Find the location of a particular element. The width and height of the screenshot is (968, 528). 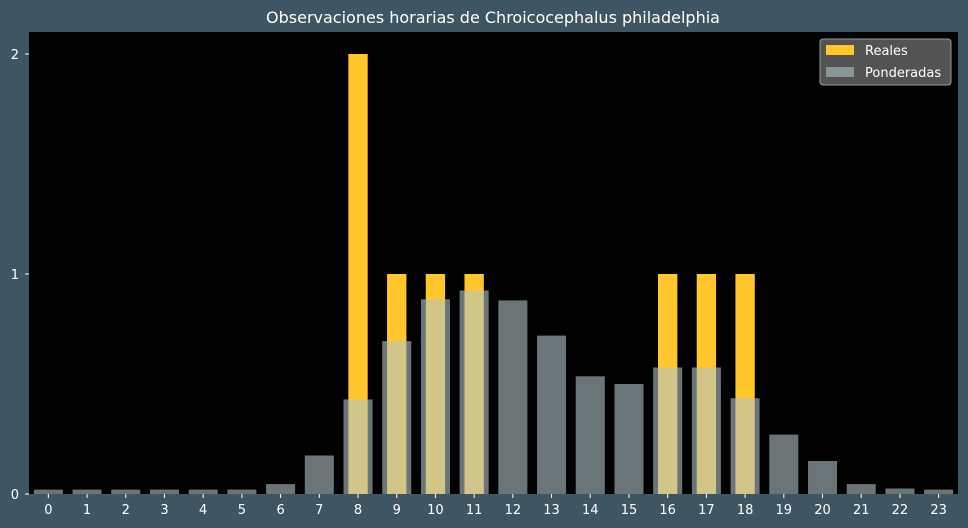

legend-swatch-reales is located at coordinates (840, 50).